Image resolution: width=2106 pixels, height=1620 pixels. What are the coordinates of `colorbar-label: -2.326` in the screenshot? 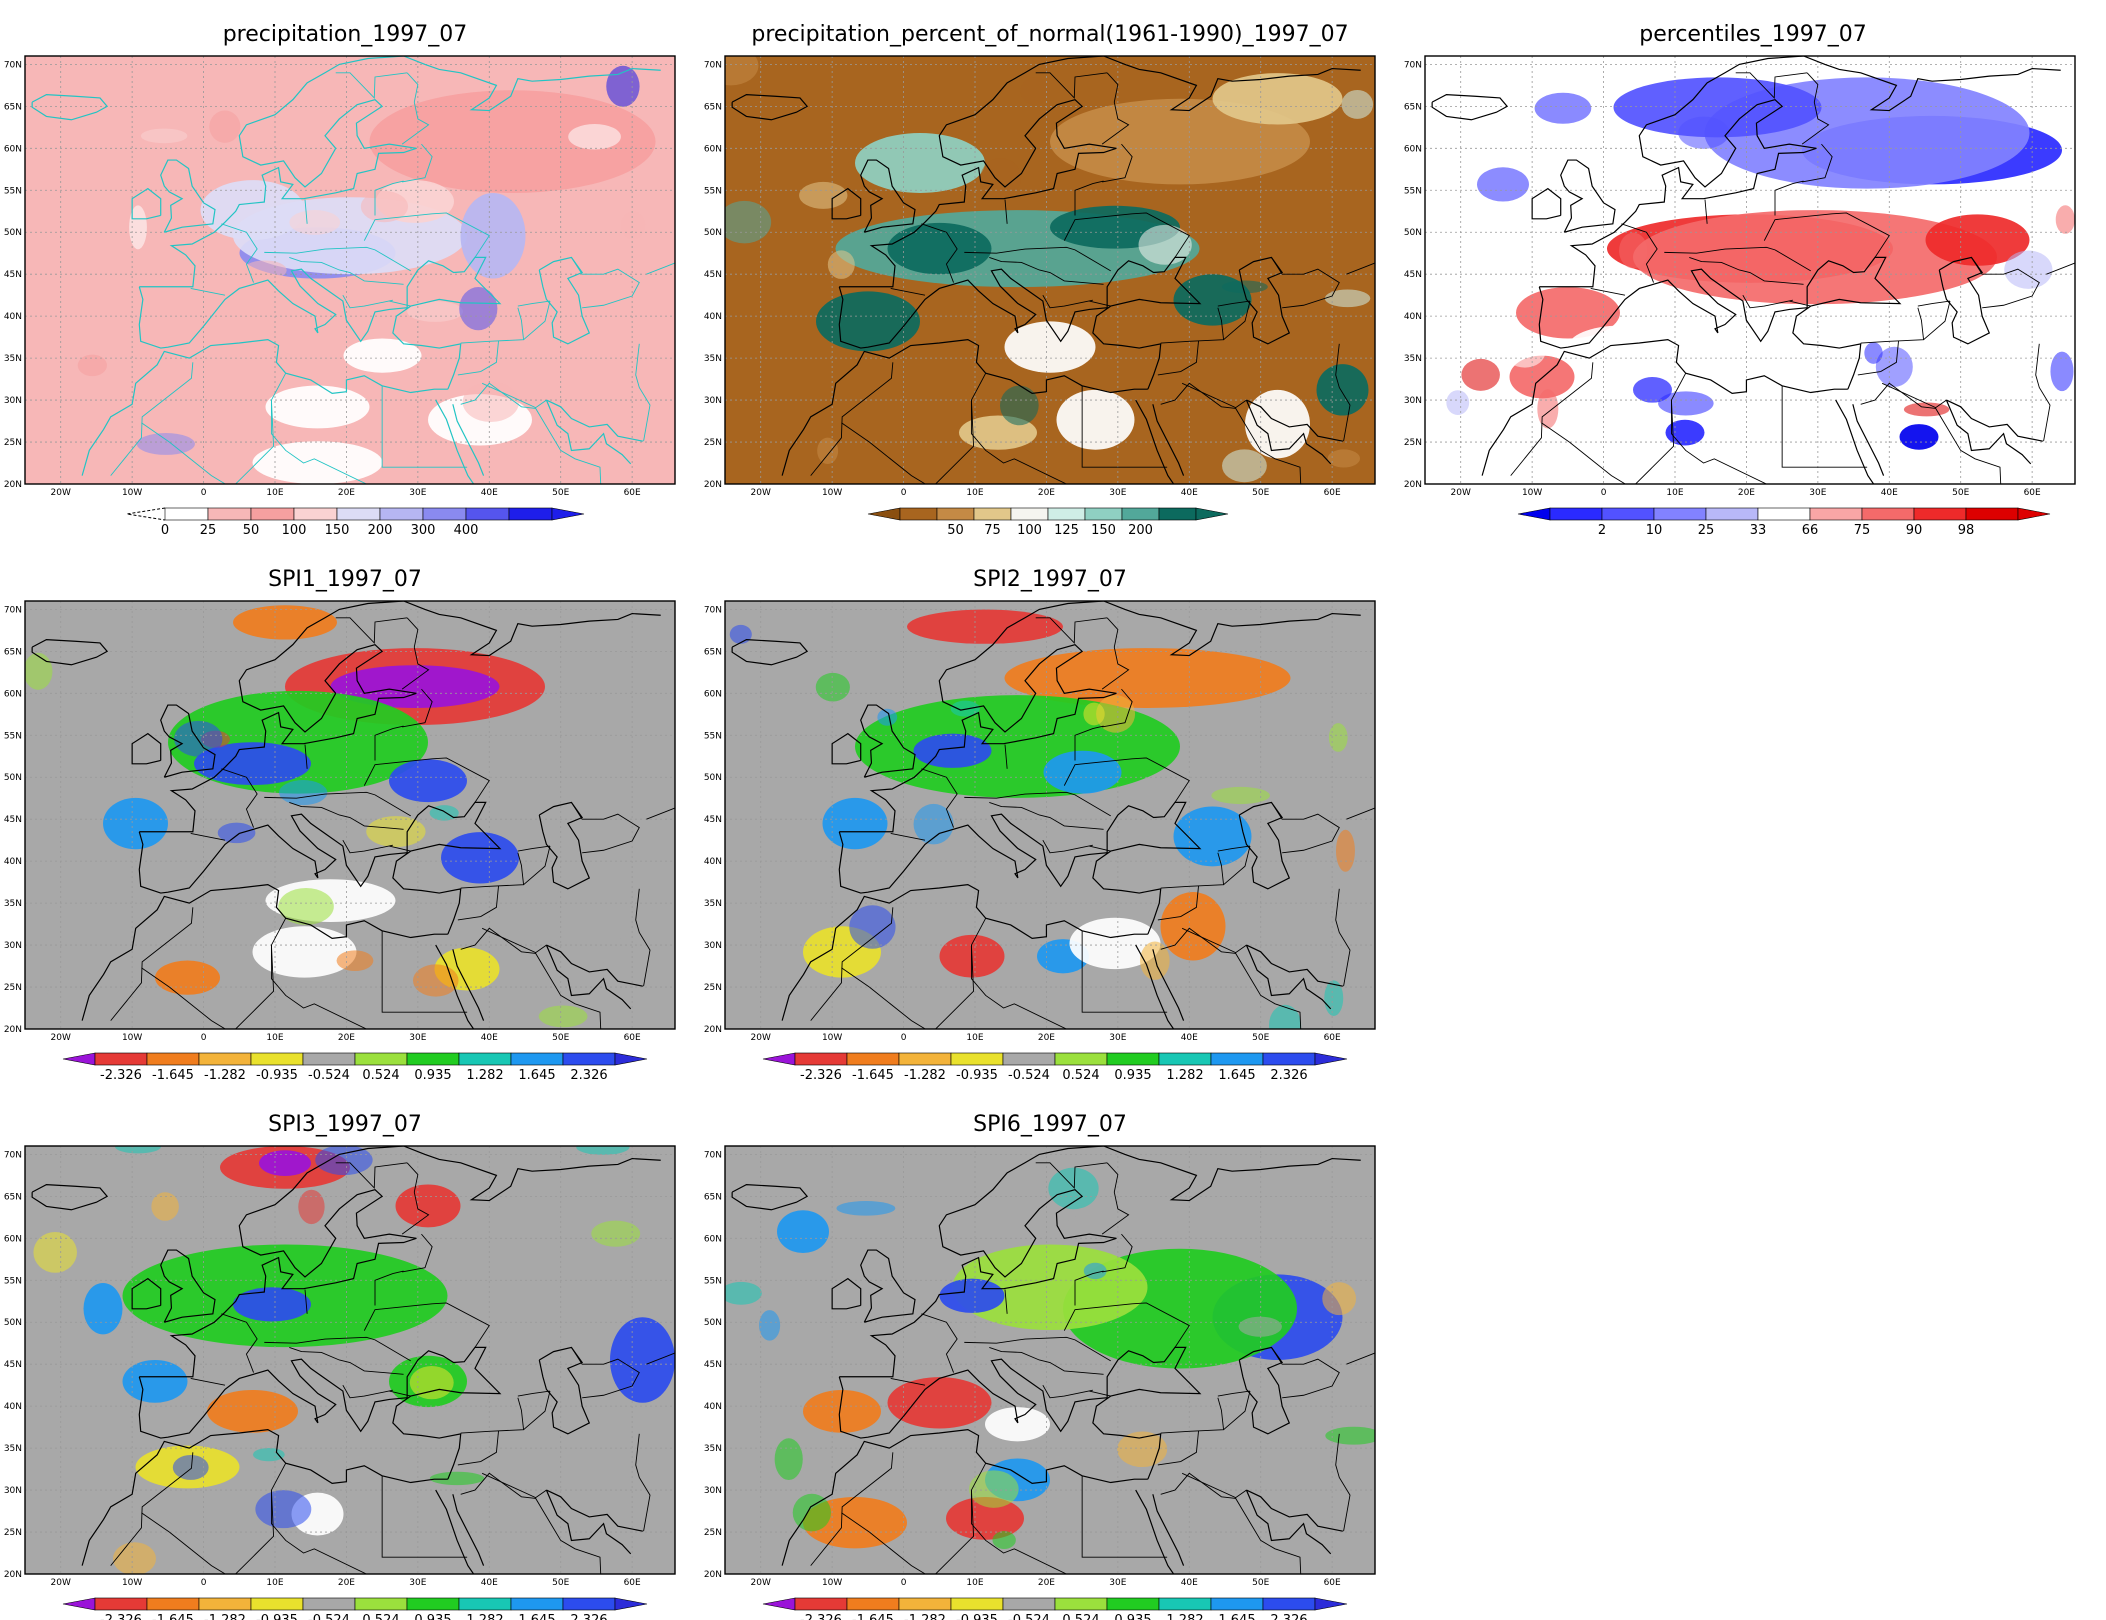 It's located at (121, 1616).